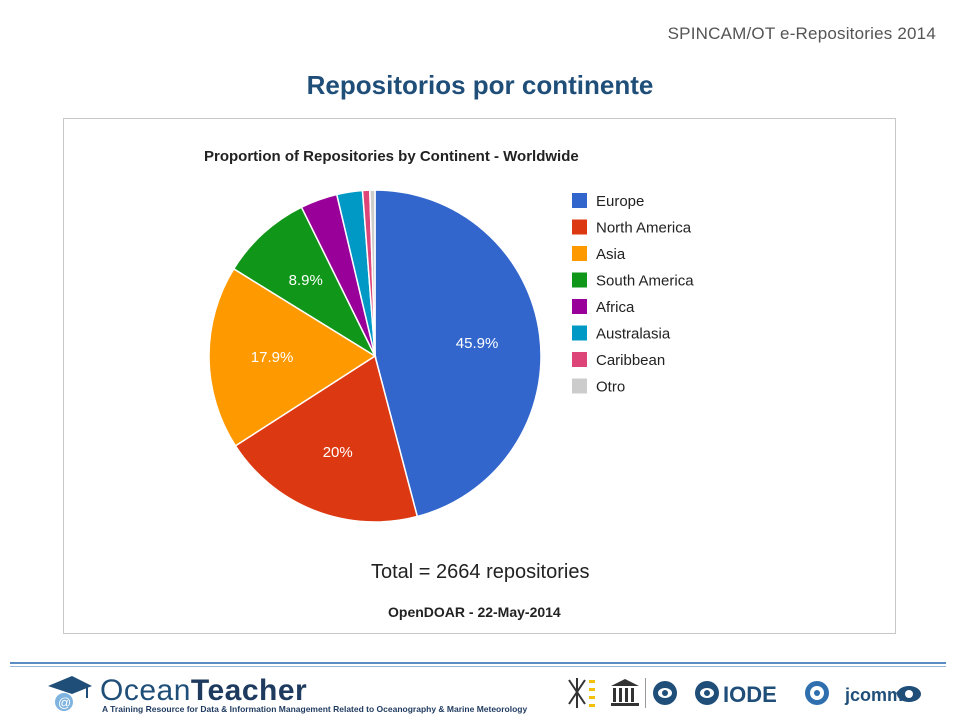  What do you see at coordinates (372, 273) in the screenshot?
I see `pie-slice-otro` at bounding box center [372, 273].